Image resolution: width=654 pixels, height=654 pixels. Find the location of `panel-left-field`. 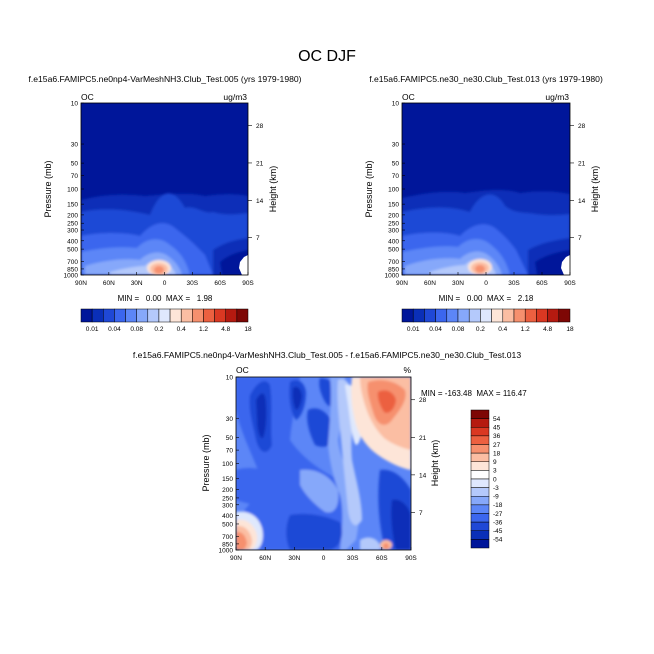

panel-left-field is located at coordinates (164, 189).